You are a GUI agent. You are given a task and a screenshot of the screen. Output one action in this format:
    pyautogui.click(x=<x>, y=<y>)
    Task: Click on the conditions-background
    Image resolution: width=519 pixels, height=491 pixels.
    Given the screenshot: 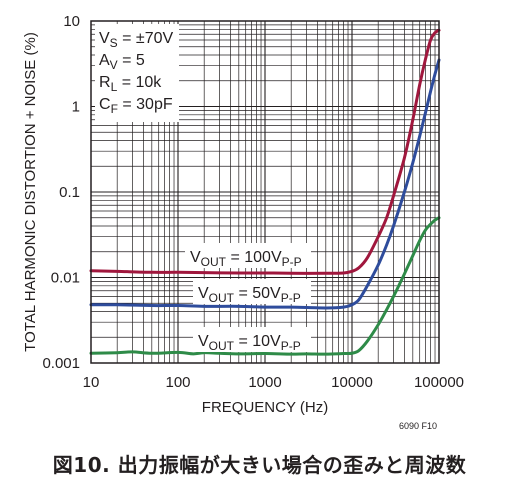 What is the action you would take?
    pyautogui.click(x=137, y=73)
    